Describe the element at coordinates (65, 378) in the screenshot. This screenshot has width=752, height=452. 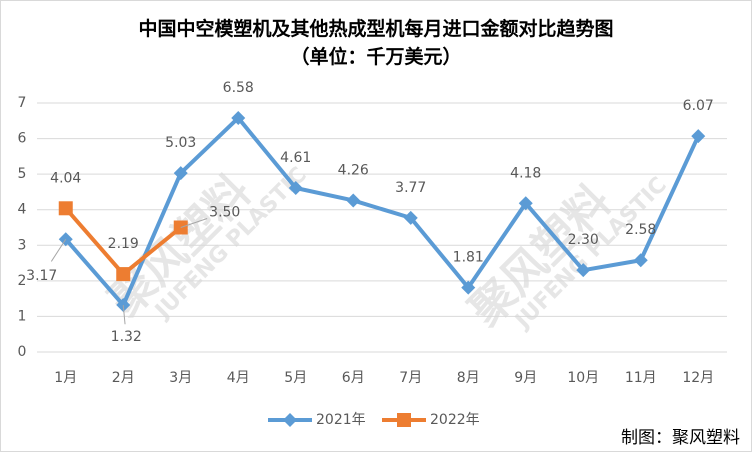
I see `x-tick-label: 1月` at that location.